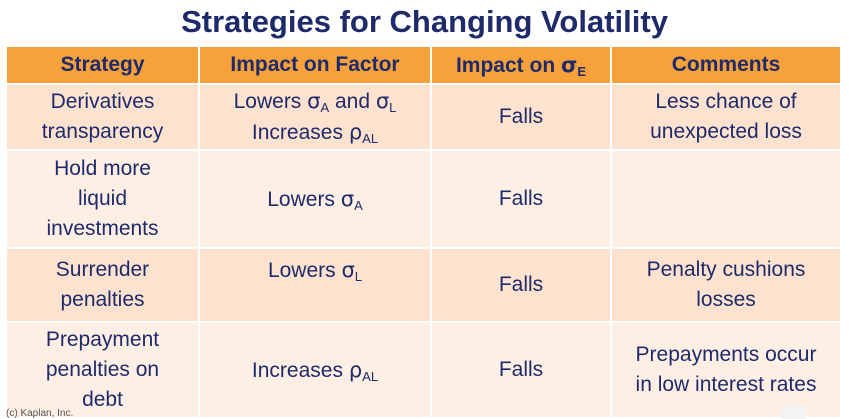 The width and height of the screenshot is (849, 419). Describe the element at coordinates (315, 65) in the screenshot. I see `header-impact-on-factor: Impact on Factor` at that location.